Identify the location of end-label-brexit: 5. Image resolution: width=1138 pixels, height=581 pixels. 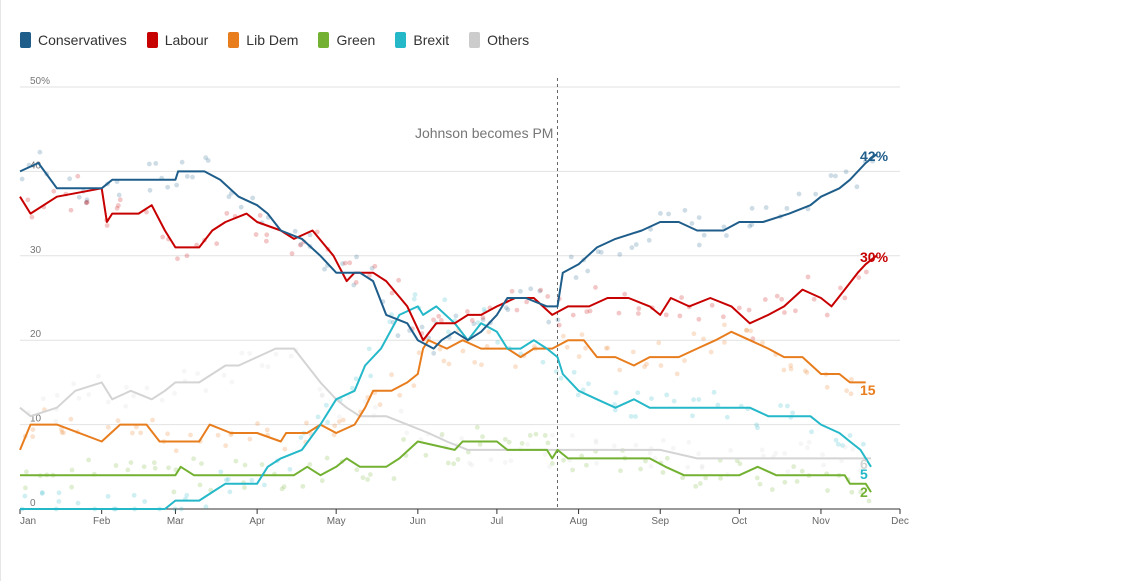
(864, 474).